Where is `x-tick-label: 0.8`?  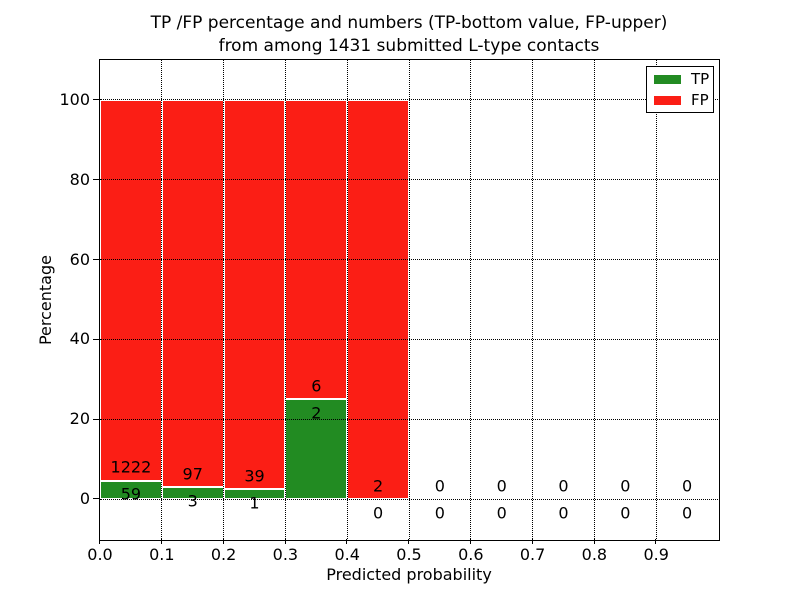
x-tick-label: 0.8 is located at coordinates (594, 554).